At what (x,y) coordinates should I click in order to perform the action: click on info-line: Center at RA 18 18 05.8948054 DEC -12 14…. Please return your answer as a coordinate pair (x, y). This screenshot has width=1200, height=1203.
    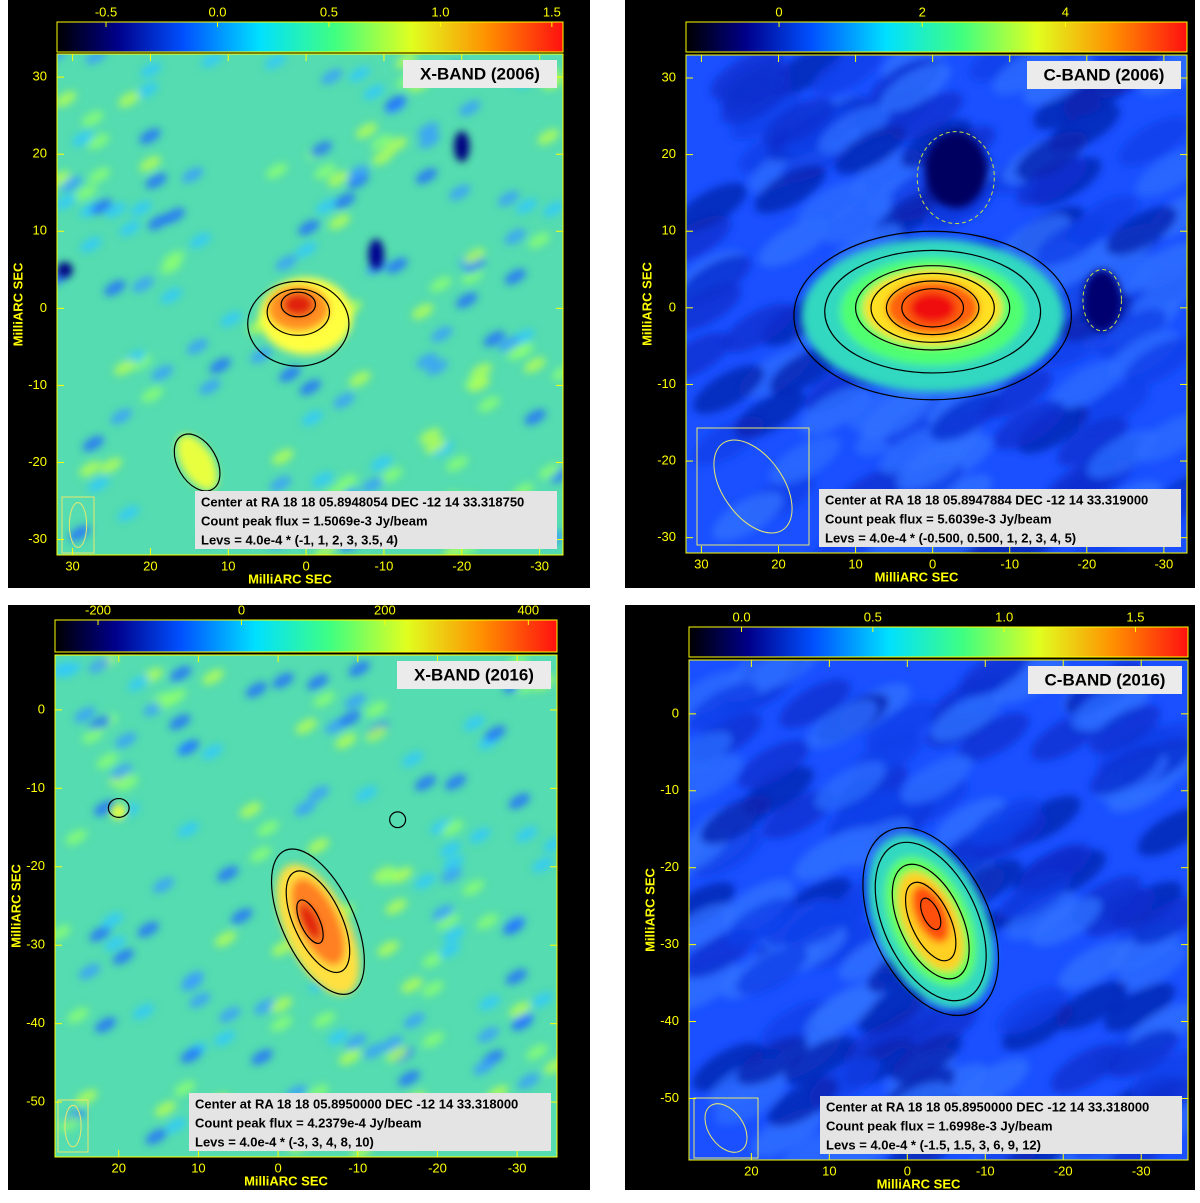
    Looking at the image, I should click on (362, 501).